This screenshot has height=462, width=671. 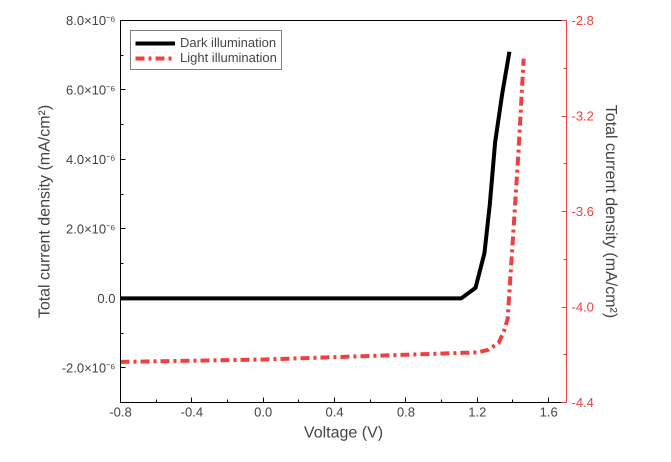 I want to click on y-tick-label: 2.0×10⁻⁶, so click(x=91, y=228).